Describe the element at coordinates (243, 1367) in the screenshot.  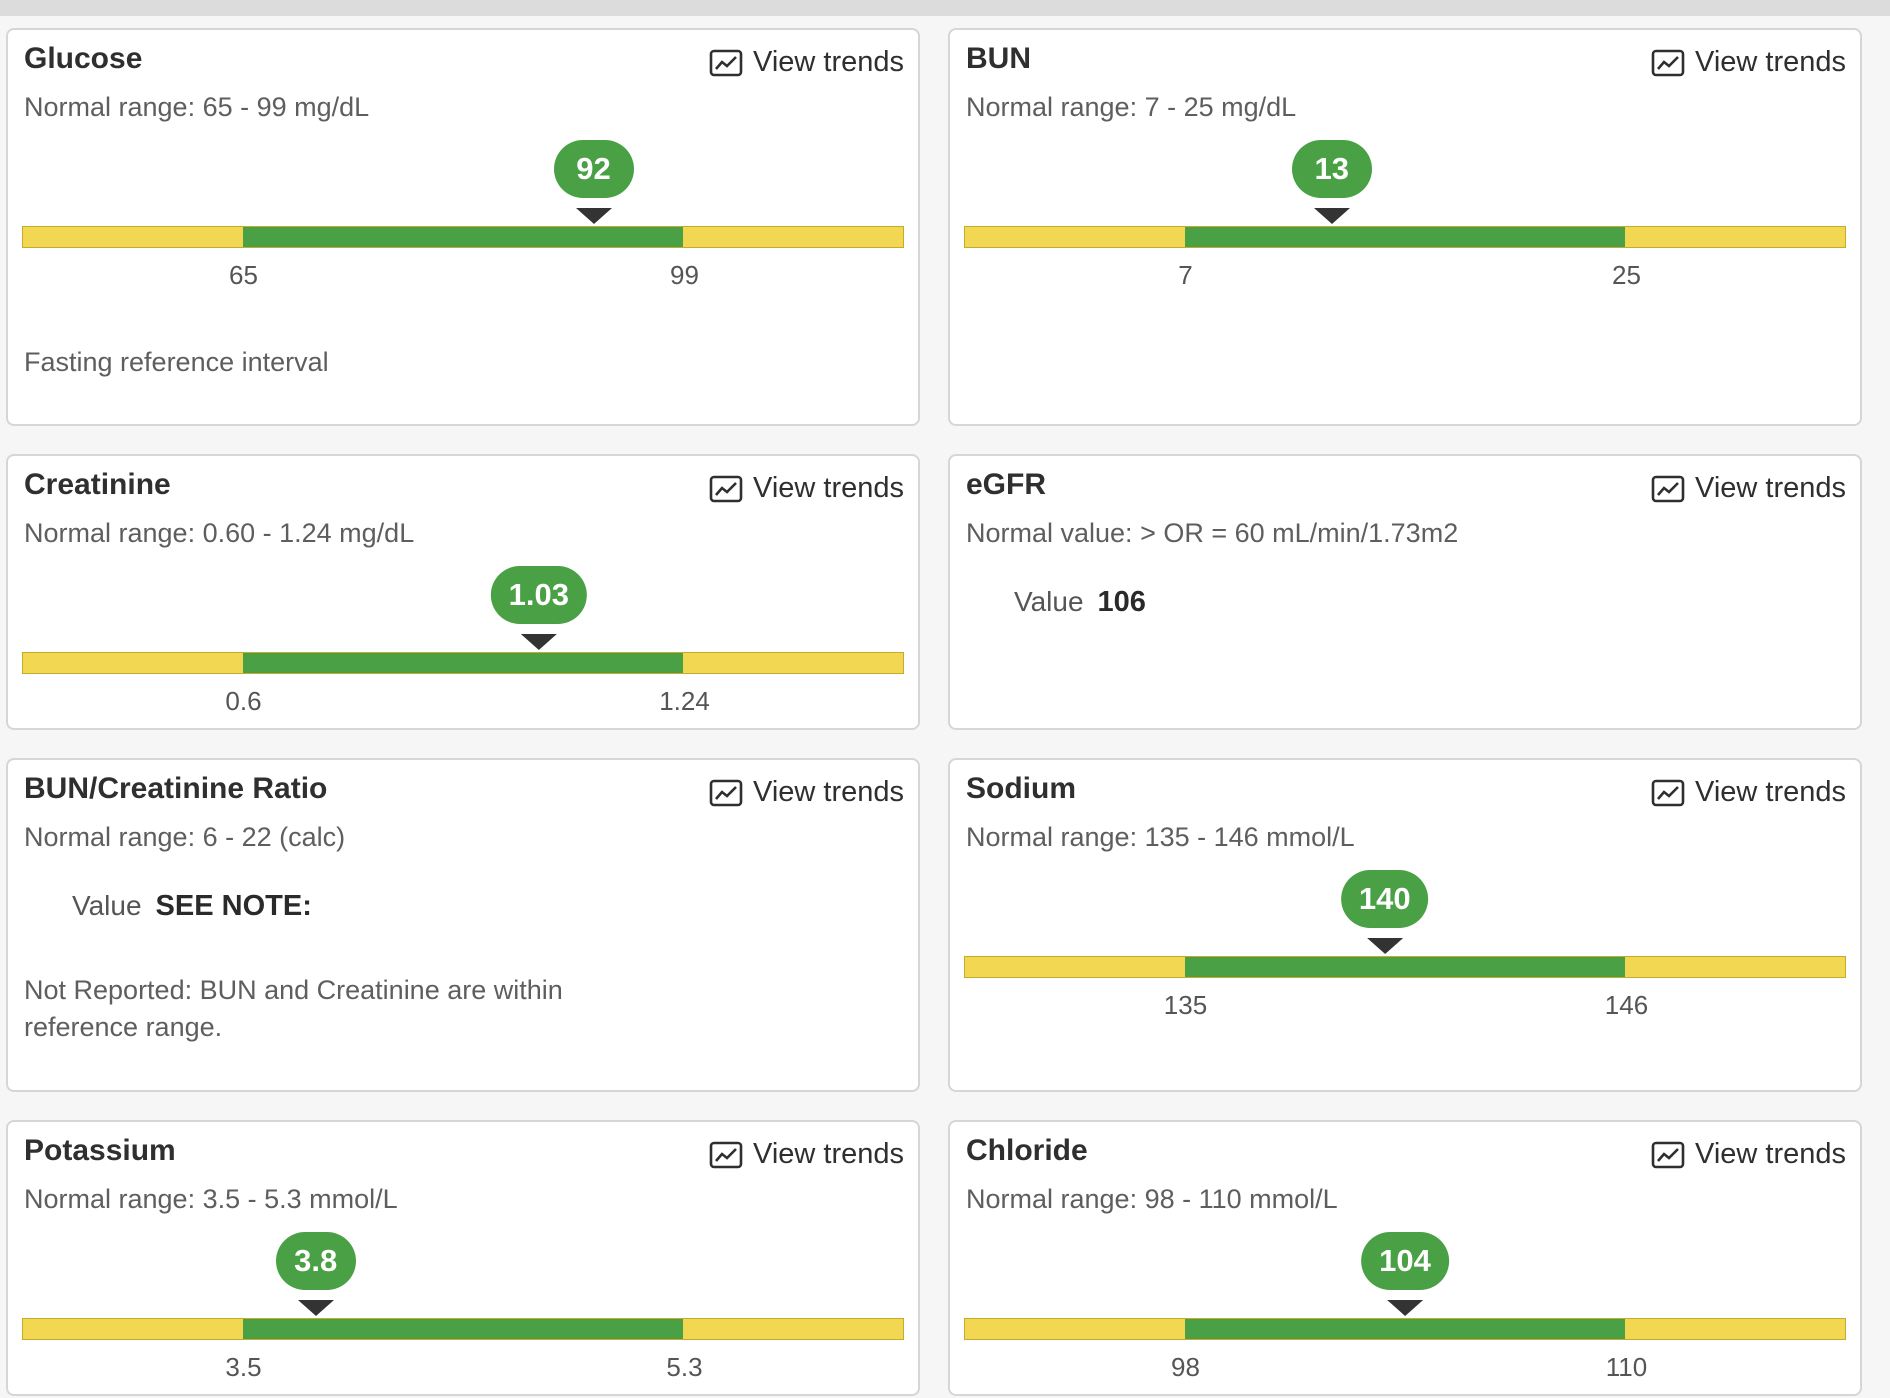
I see `range-low-tick: 3.5` at that location.